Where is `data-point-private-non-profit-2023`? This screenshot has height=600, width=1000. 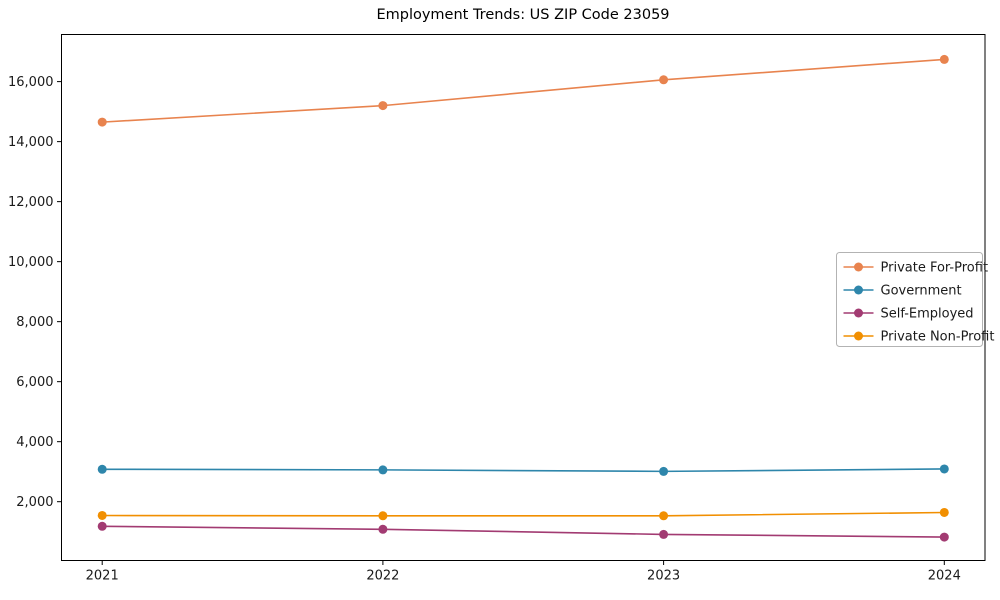
data-point-private-non-profit-2023 is located at coordinates (664, 516).